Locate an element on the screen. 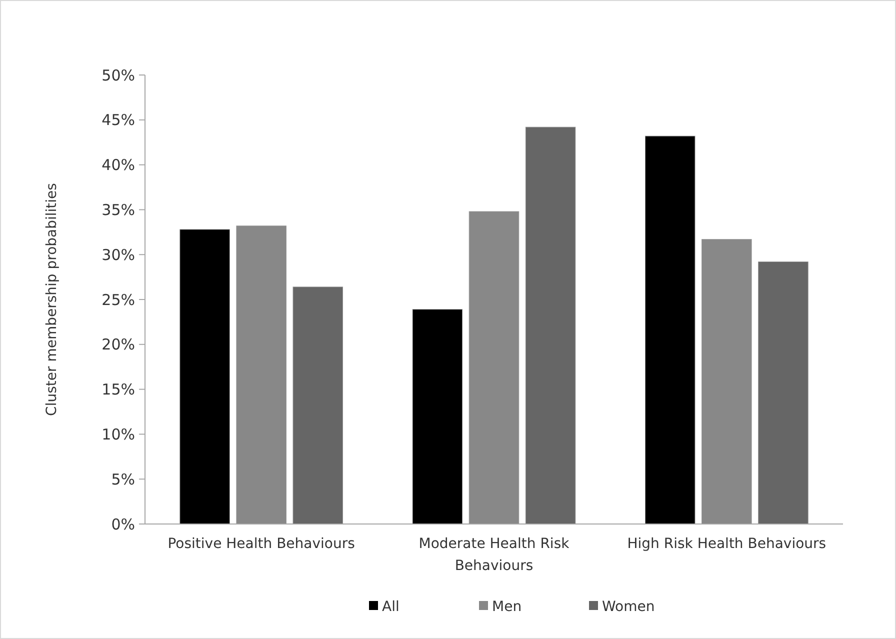 The height and width of the screenshot is (639, 896). legend-label: All is located at coordinates (391, 606).